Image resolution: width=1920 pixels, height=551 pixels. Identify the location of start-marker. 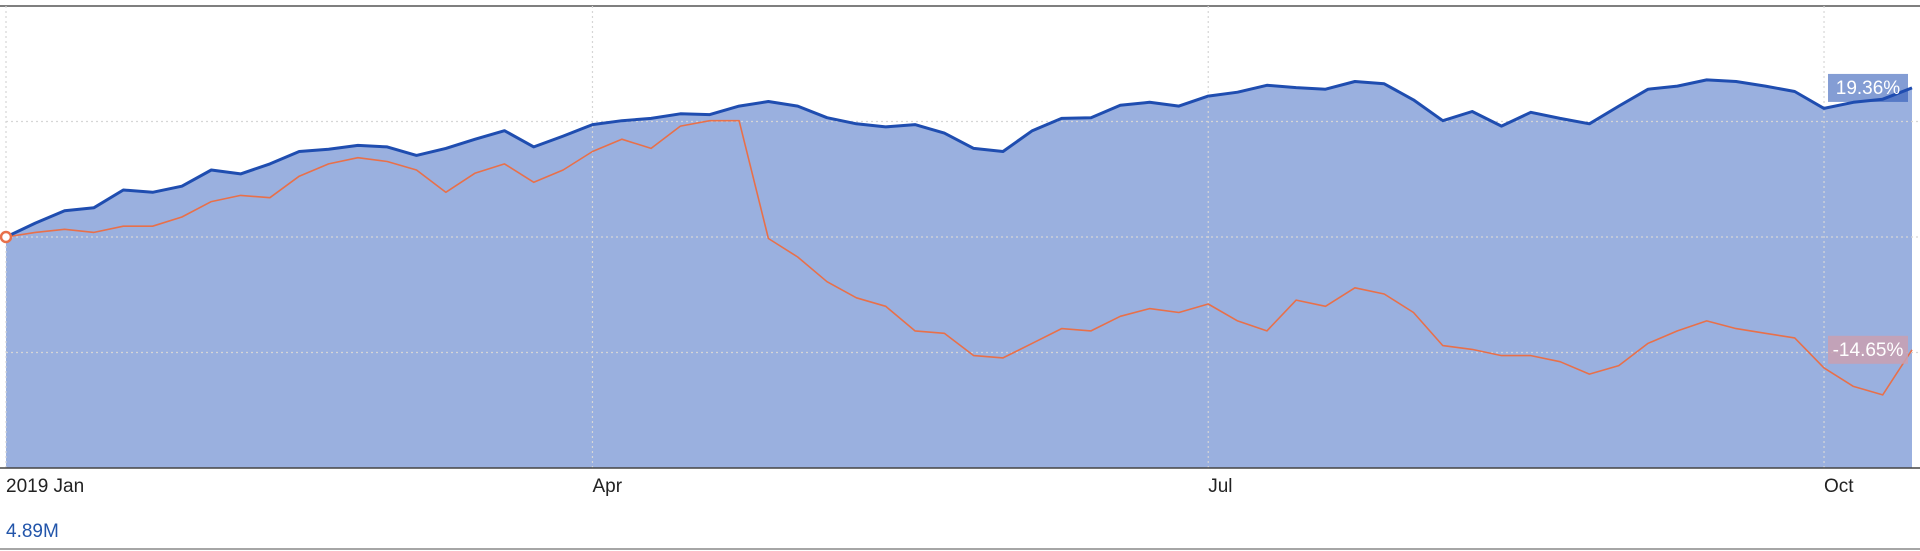
(6, 237).